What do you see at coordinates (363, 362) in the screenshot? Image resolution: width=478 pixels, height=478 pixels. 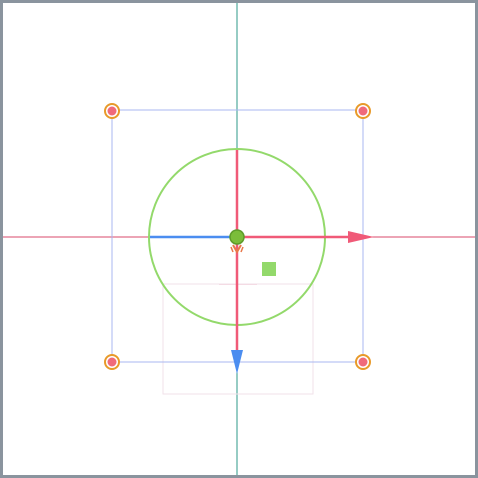 I see `resize-handle-bottom-right` at bounding box center [363, 362].